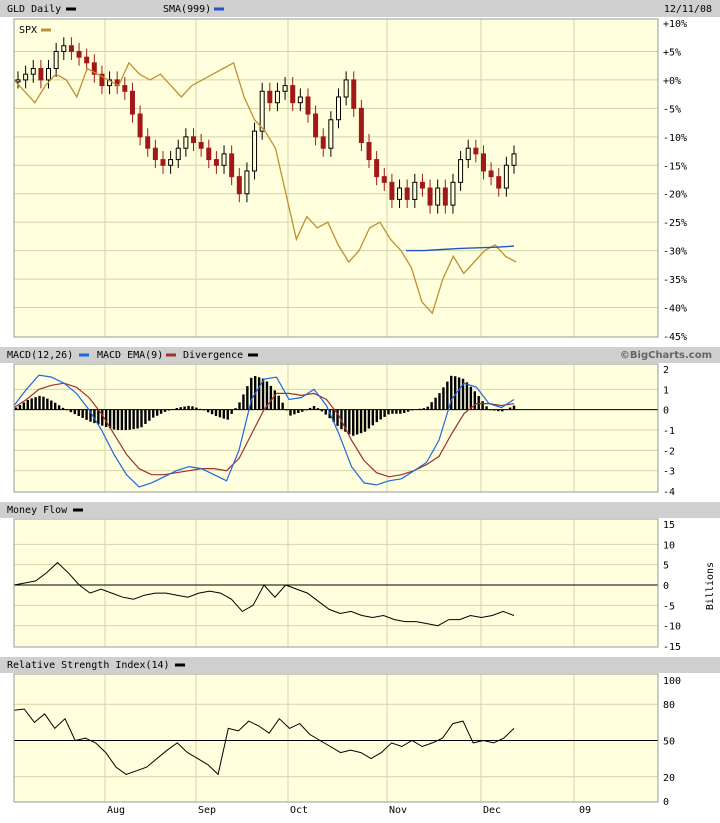 The image size is (720, 823). I want to click on moneyflow-plot-area, so click(336, 583).